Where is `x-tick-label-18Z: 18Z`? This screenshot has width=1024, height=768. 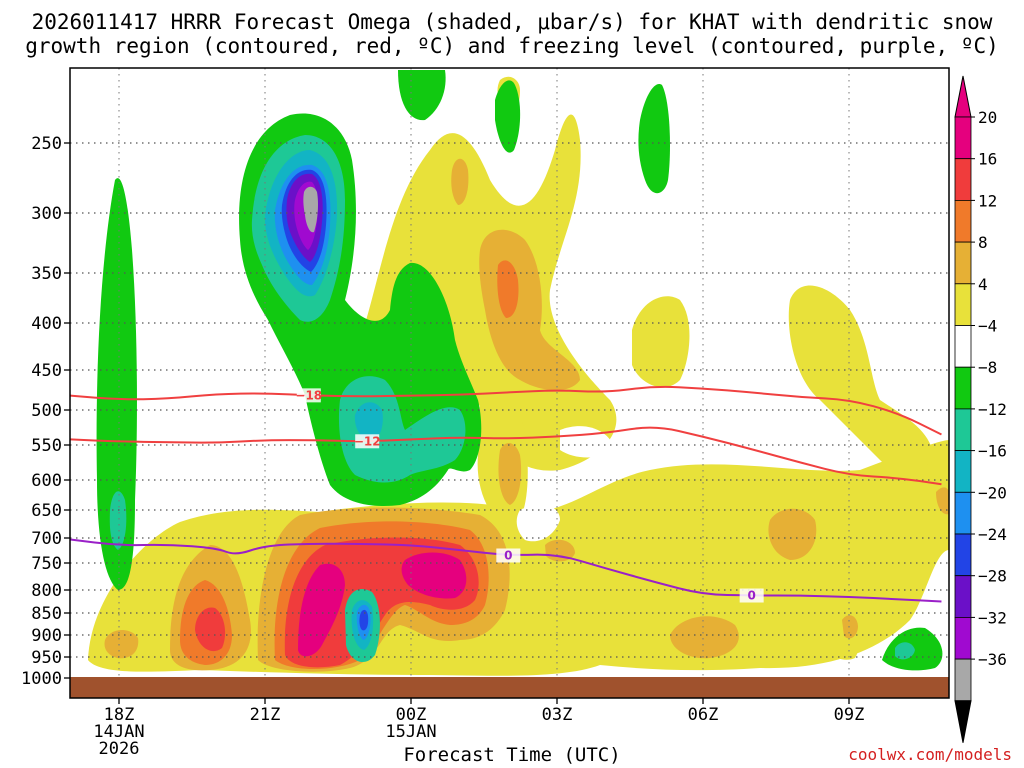 x-tick-label-18Z: 18Z is located at coordinates (119, 715).